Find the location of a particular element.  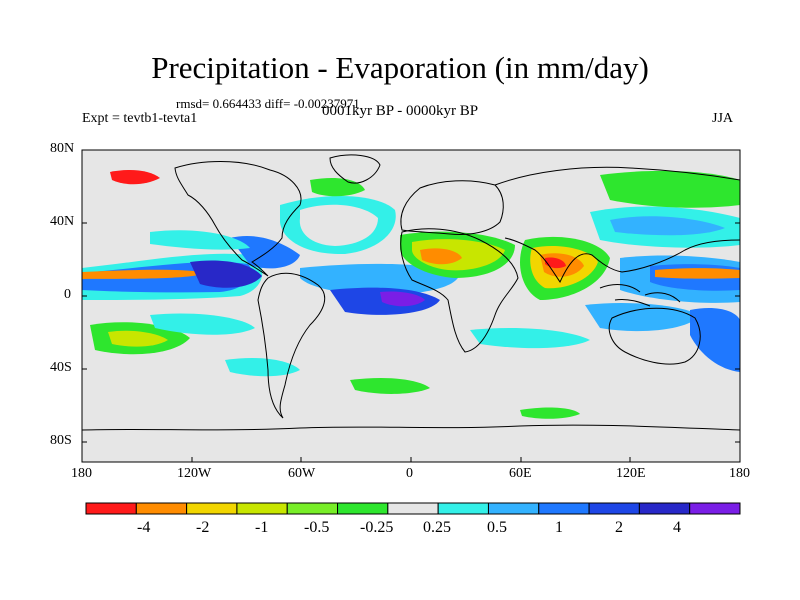

colorbar-label: -4 is located at coordinates (144, 527).